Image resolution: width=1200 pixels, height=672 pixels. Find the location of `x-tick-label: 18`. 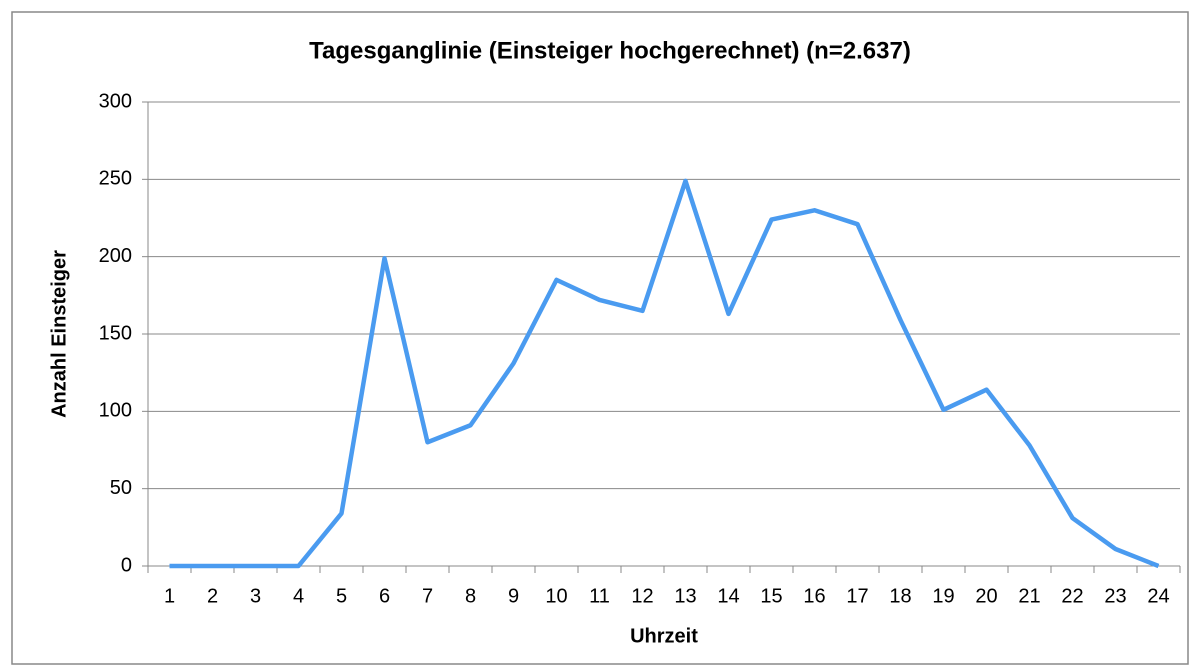

x-tick-label: 18 is located at coordinates (900, 596).